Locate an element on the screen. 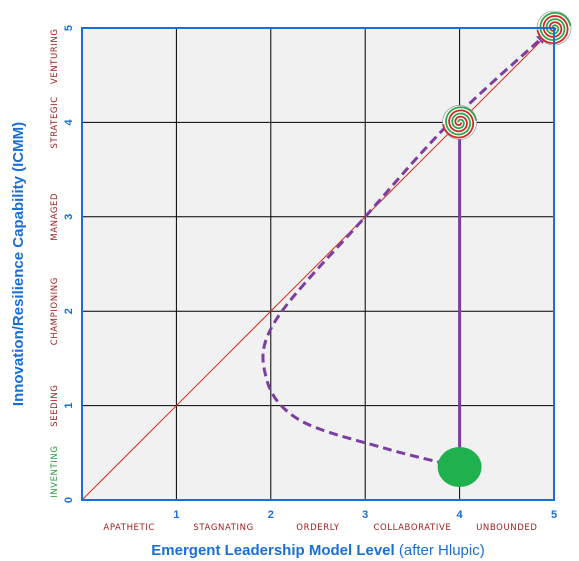 This screenshot has height=561, width=579. y-tick-label: 1 is located at coordinates (69, 406).